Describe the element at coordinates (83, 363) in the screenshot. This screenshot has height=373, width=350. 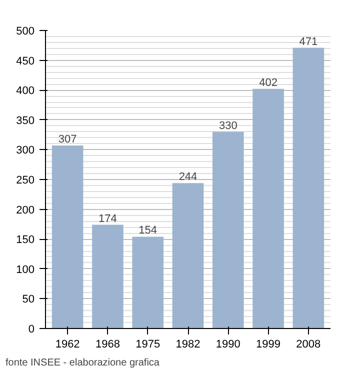
I see `source-note: fonte INSEE - elaborazione grafica` at that location.